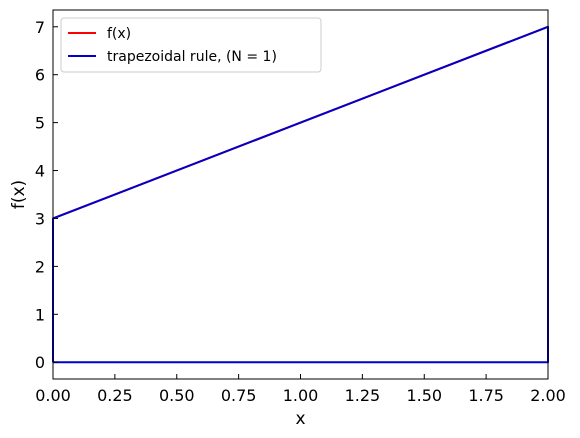 The width and height of the screenshot is (580, 438). Describe the element at coordinates (40, 314) in the screenshot. I see `y-tick-label: 1` at that location.